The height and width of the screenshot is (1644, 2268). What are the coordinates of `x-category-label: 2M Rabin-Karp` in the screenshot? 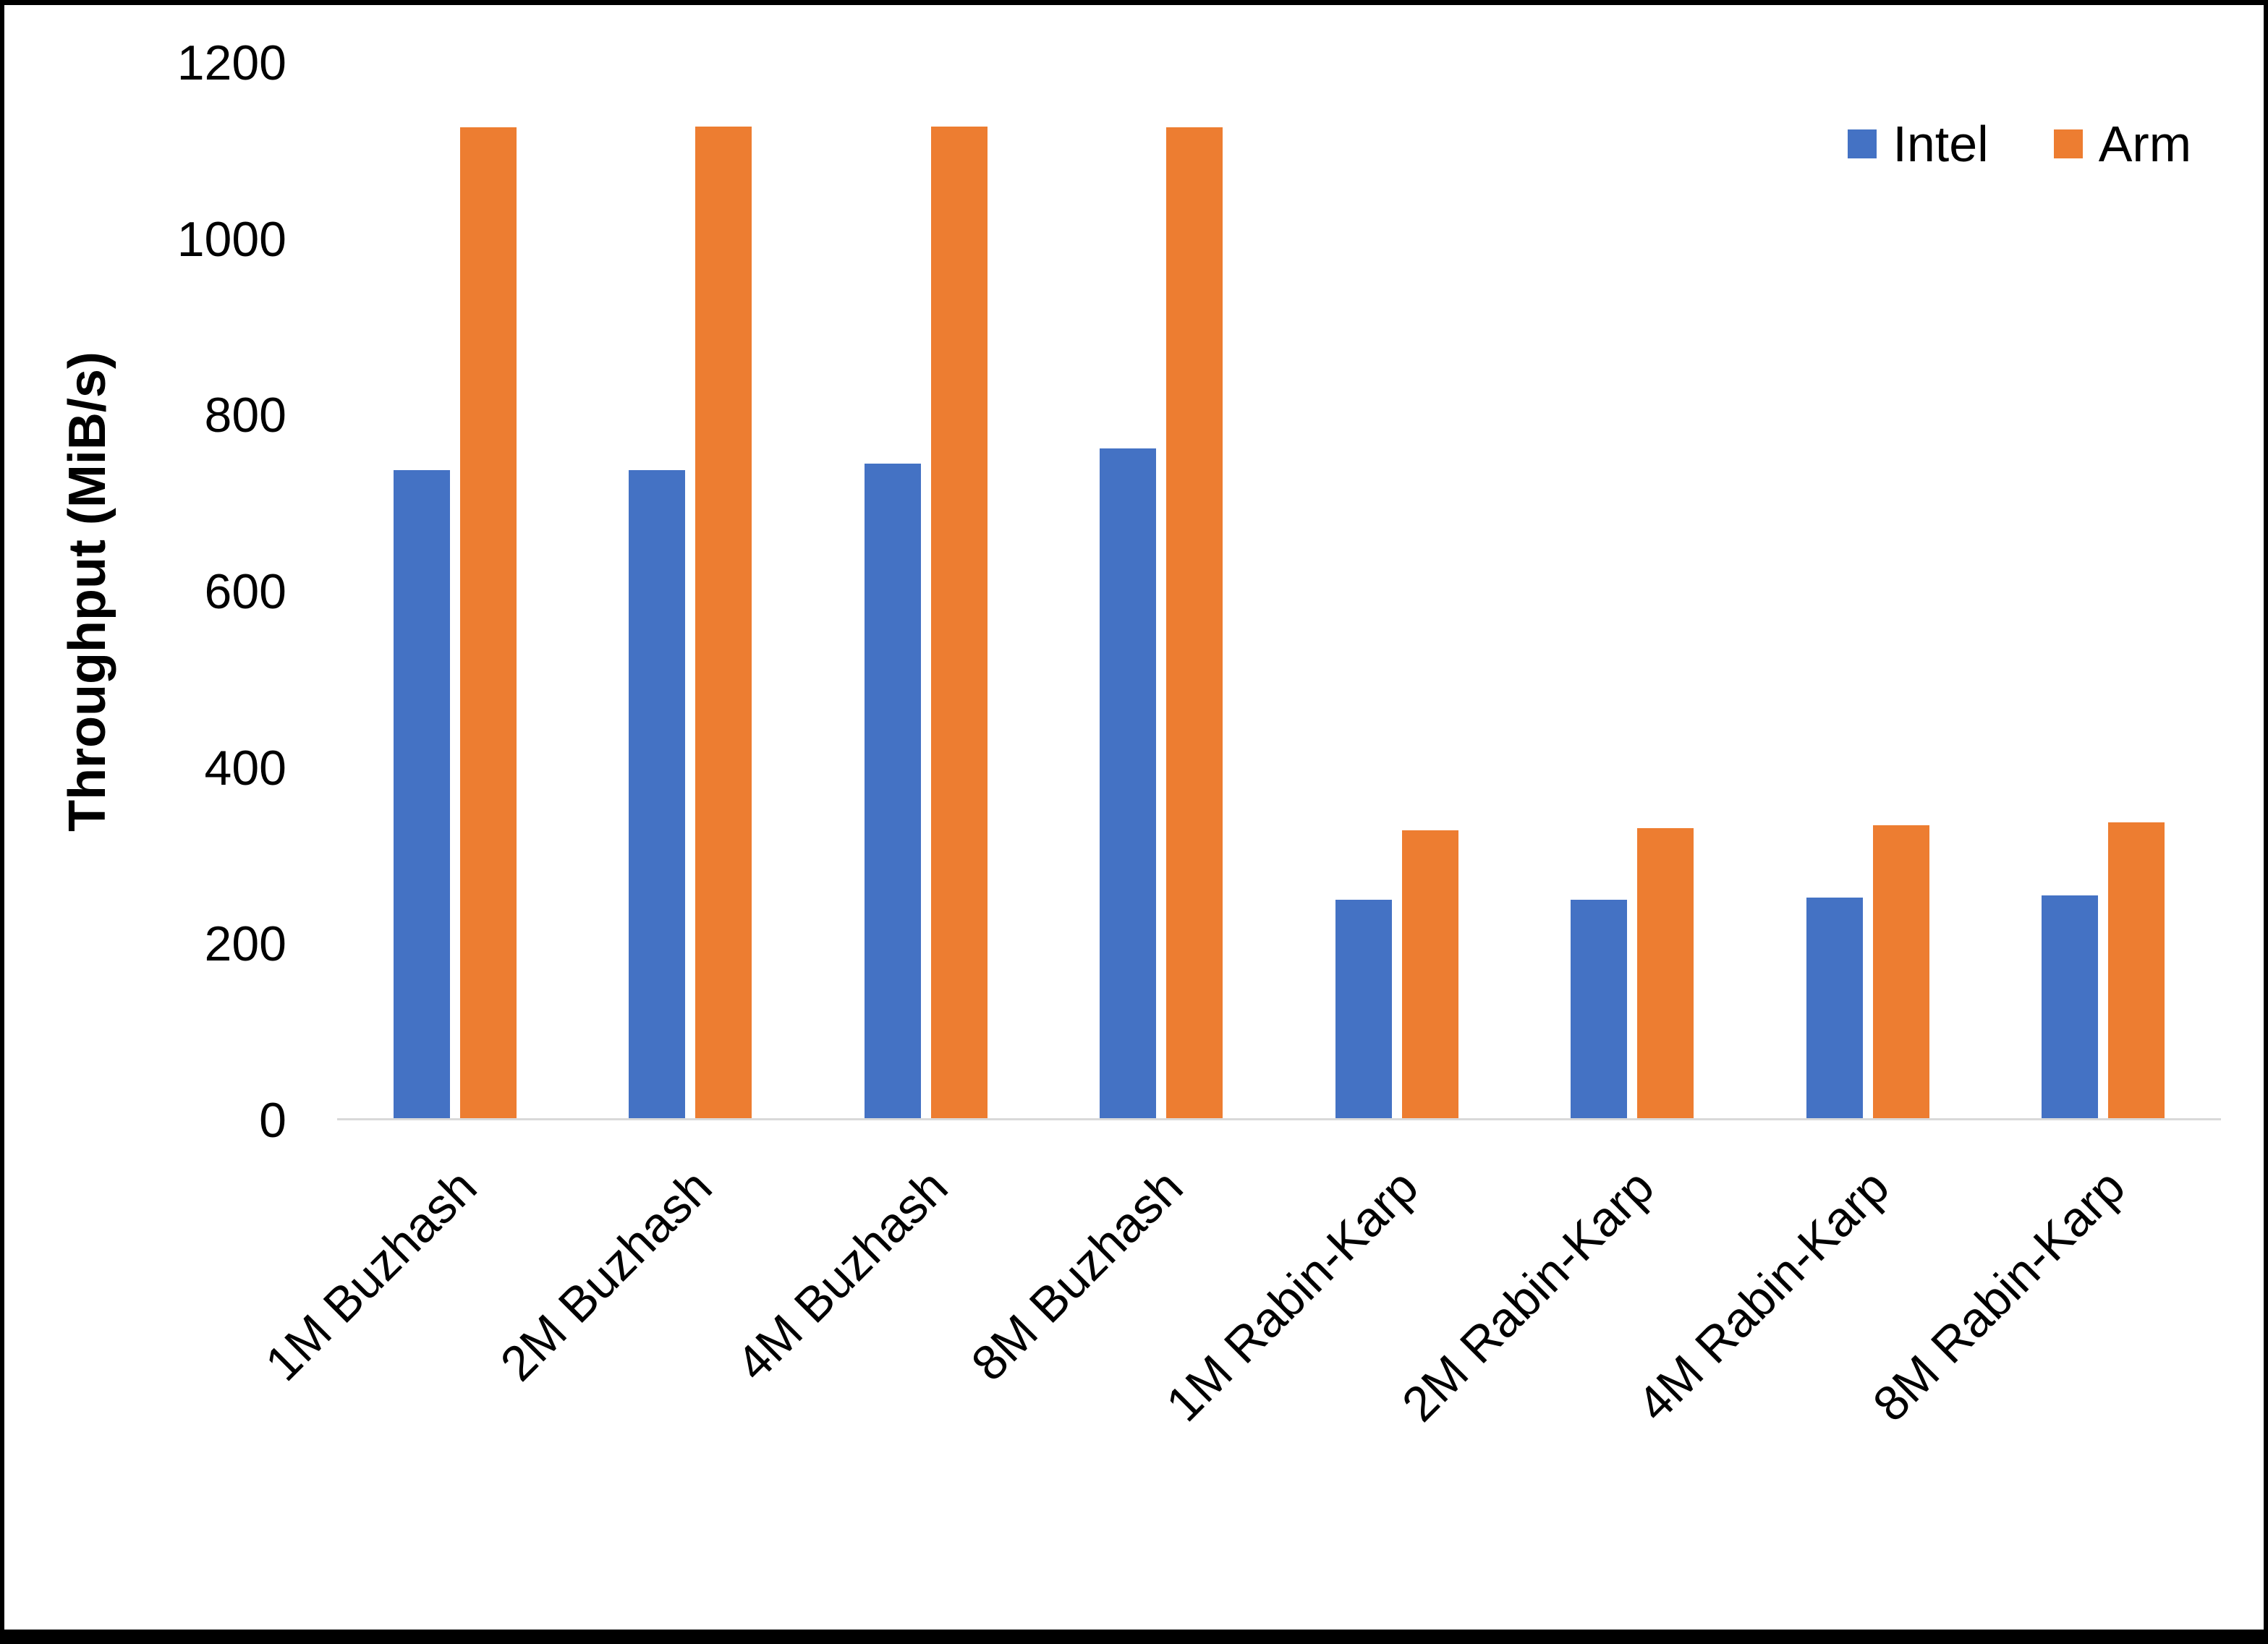 It's located at (1528, 1295).